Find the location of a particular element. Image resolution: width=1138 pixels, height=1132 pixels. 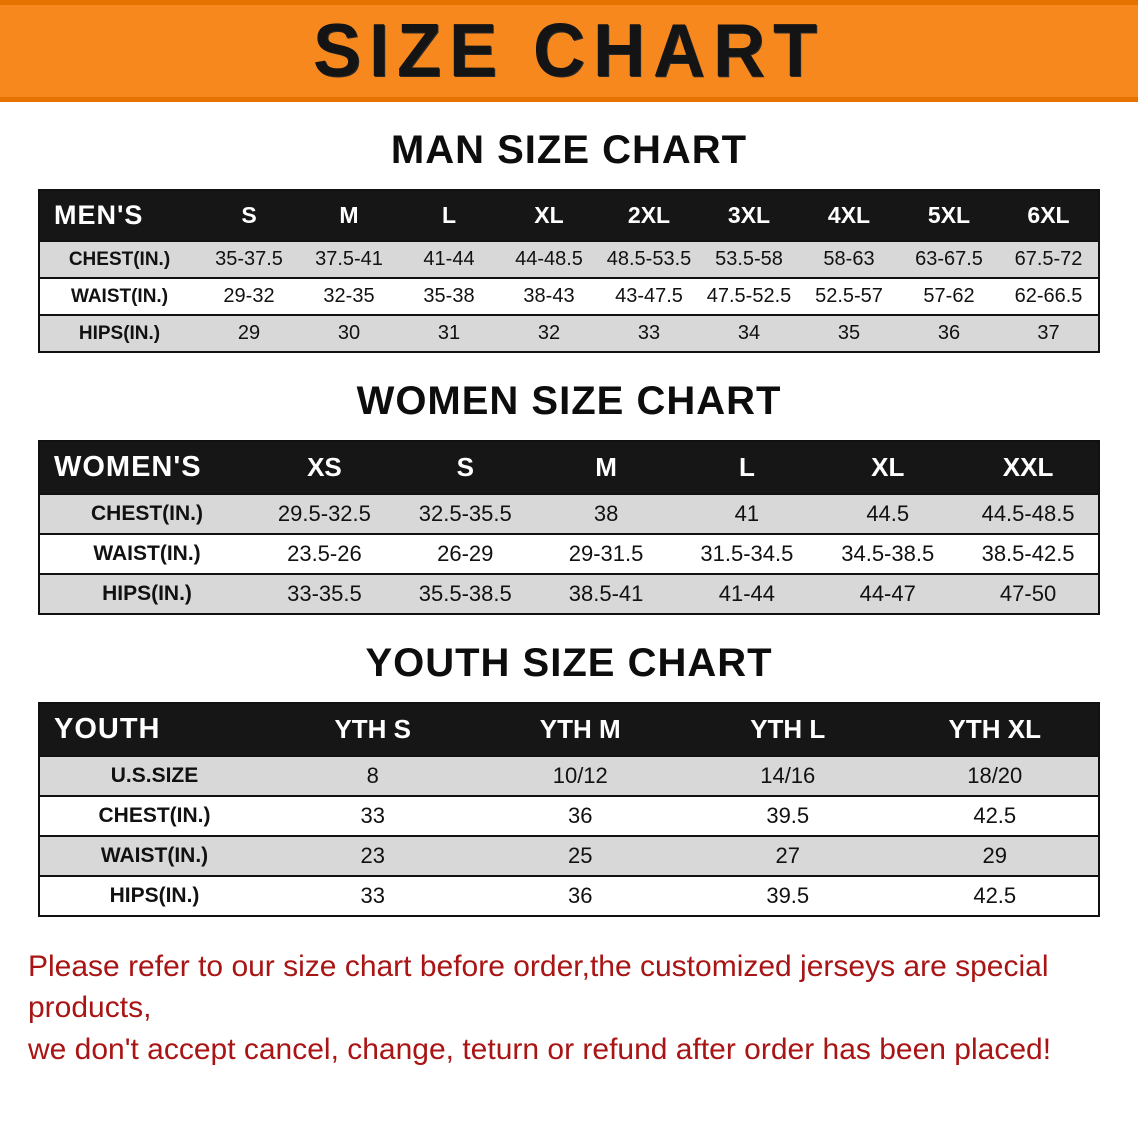

youth-section-heading: YOUTH SIZE CHART is located at coordinates (569, 663).